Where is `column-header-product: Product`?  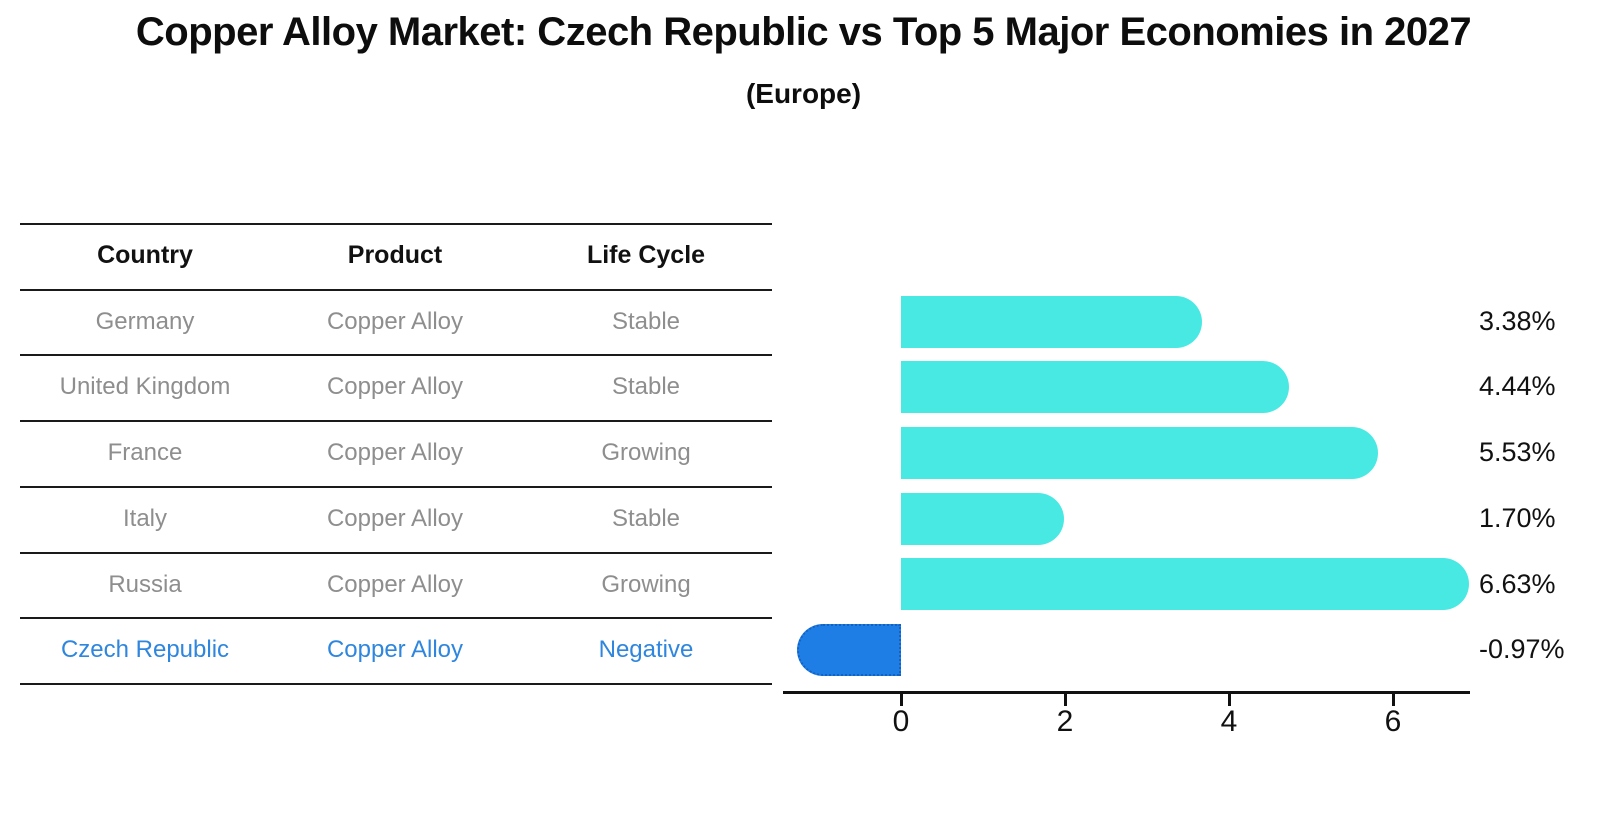 column-header-product: Product is located at coordinates (395, 255).